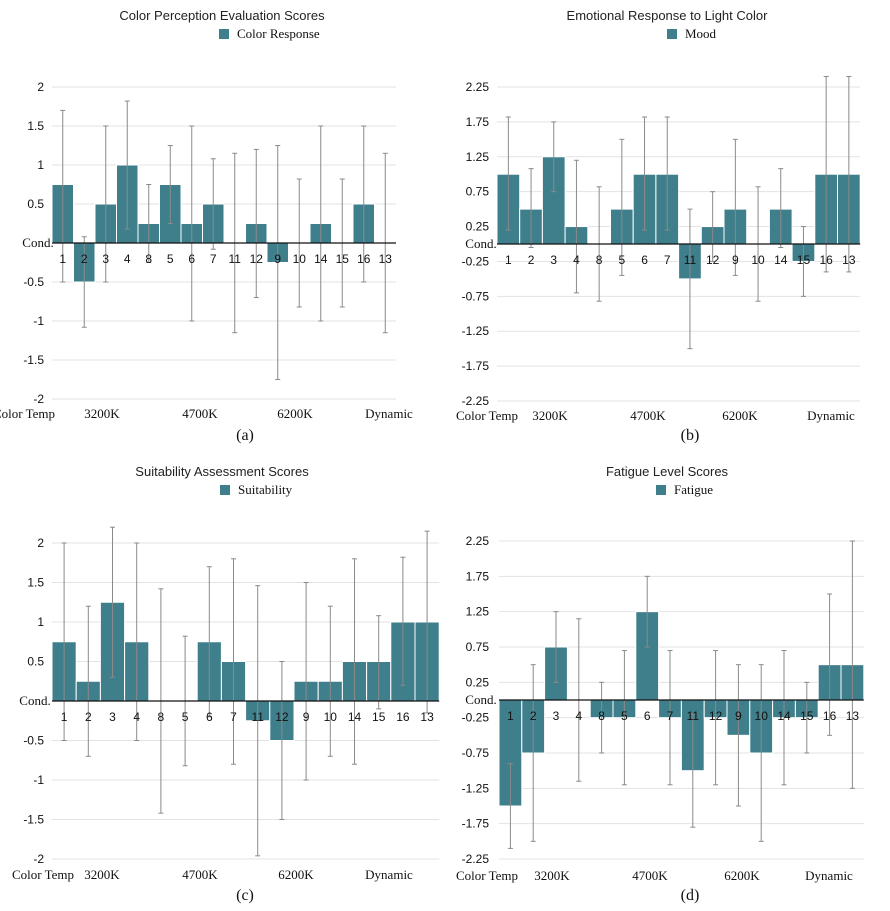 The width and height of the screenshot is (890, 911). I want to click on y-tick-label: 1, so click(40, 622).